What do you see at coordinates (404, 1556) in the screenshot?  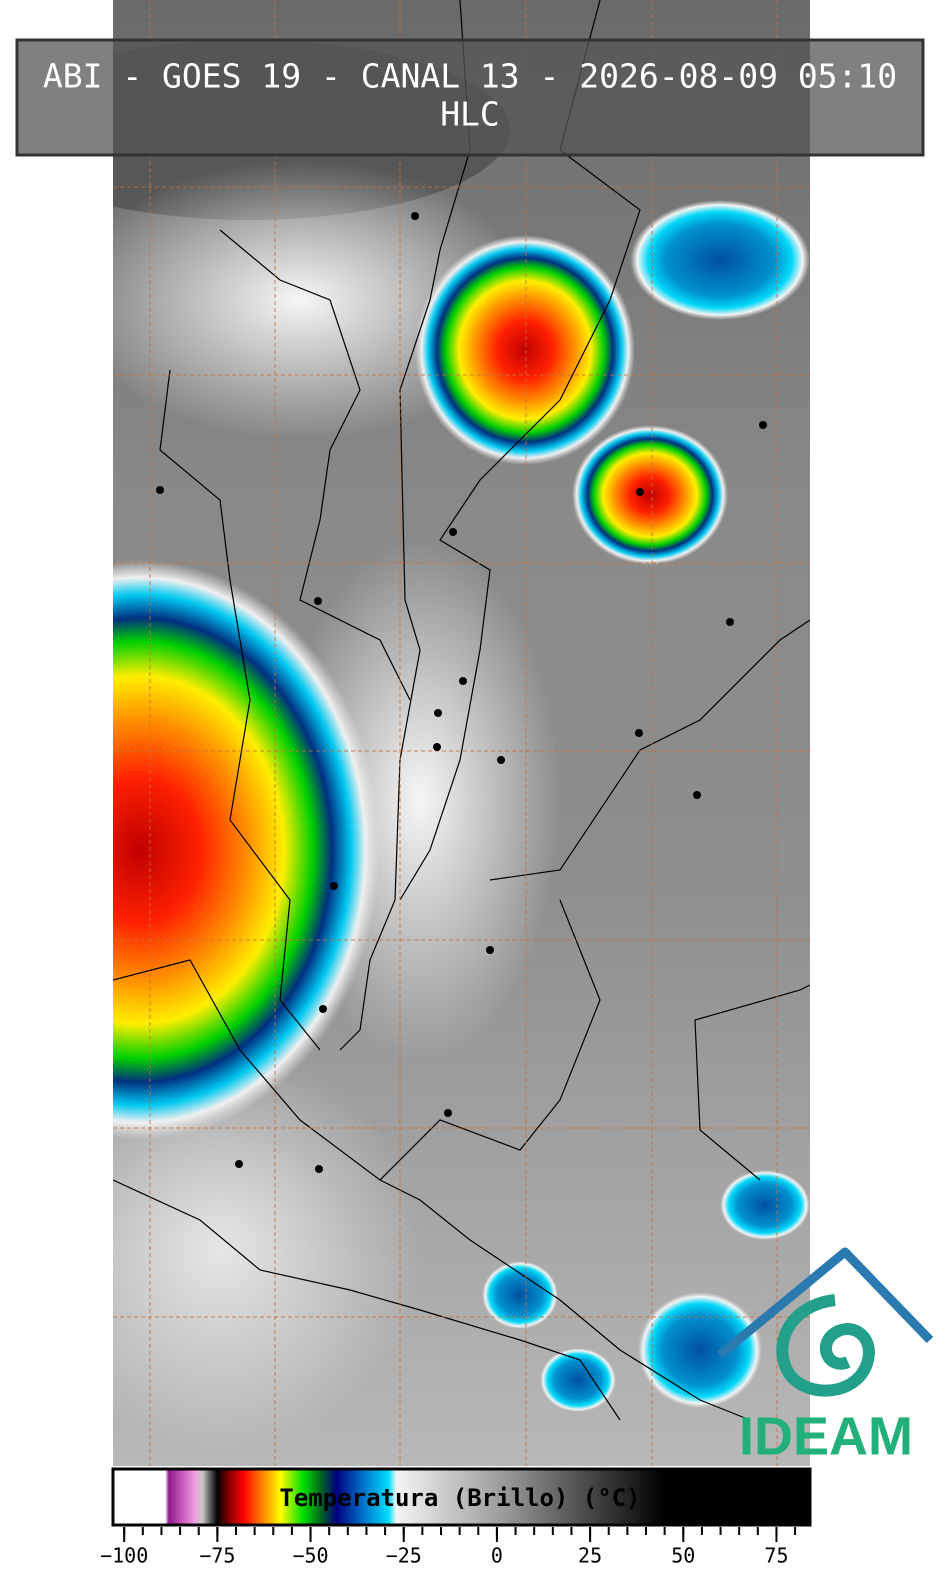 I see `tick-label: −25` at bounding box center [404, 1556].